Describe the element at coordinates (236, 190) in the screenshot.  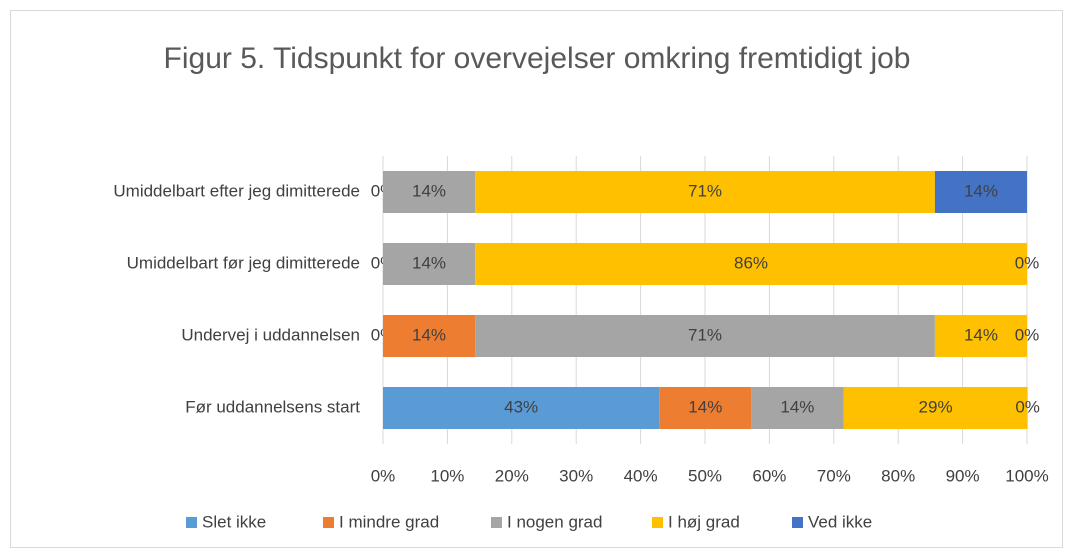
I see `y-tick-label: Umiddelbart efter jeg dimitterede` at that location.